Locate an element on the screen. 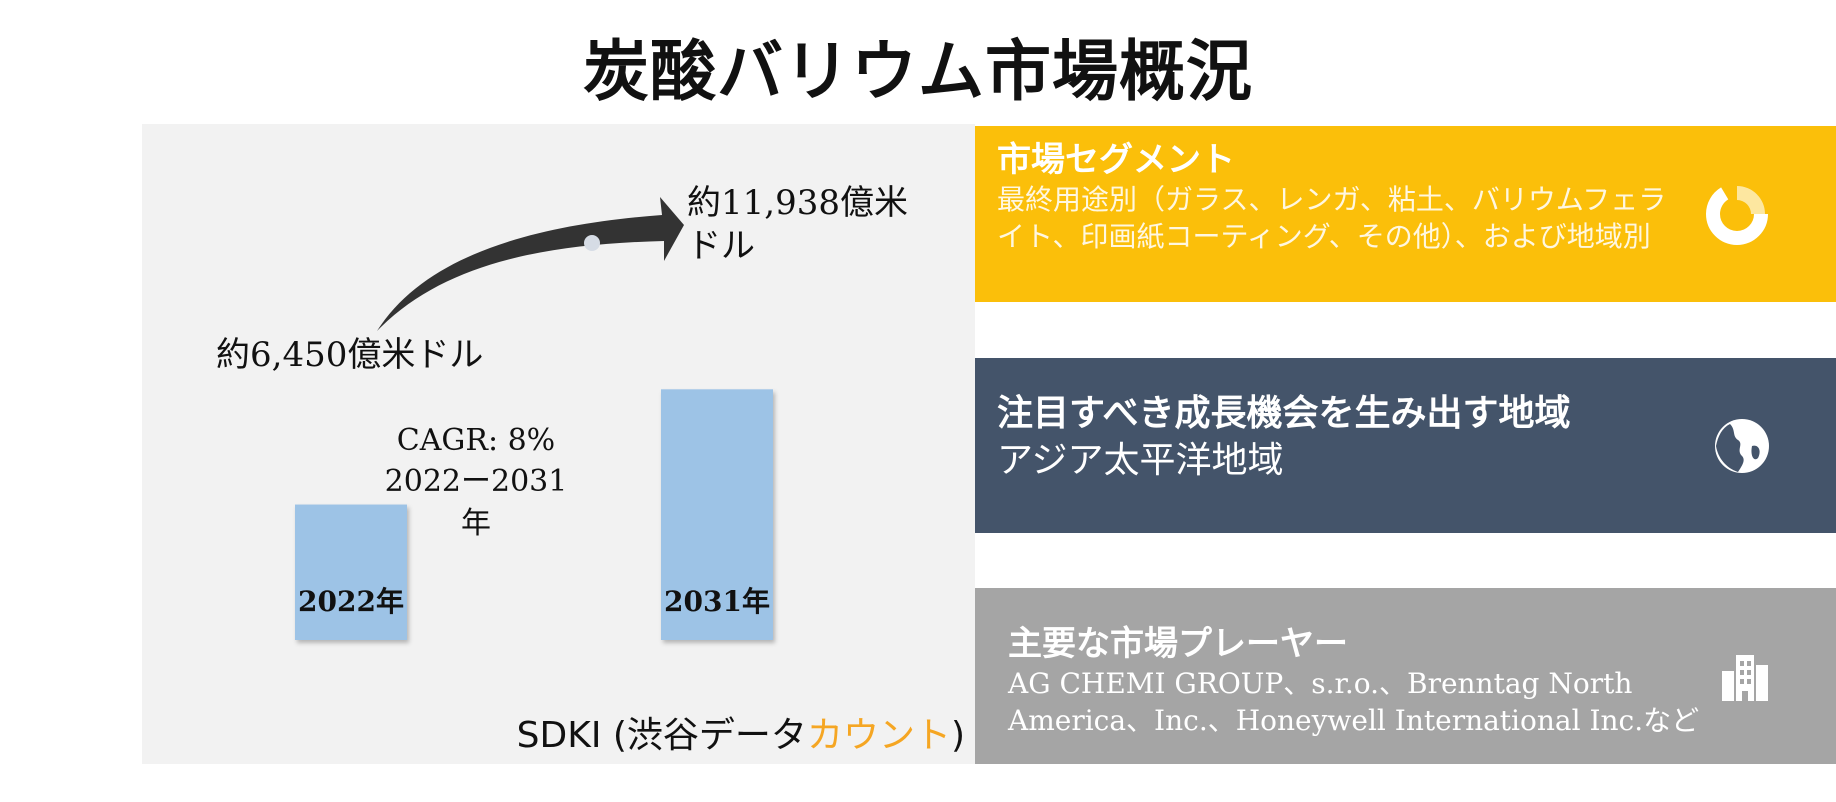 Image resolution: width=1836 pixels, height=802 pixels. buildings-icon is located at coordinates (1745, 678).